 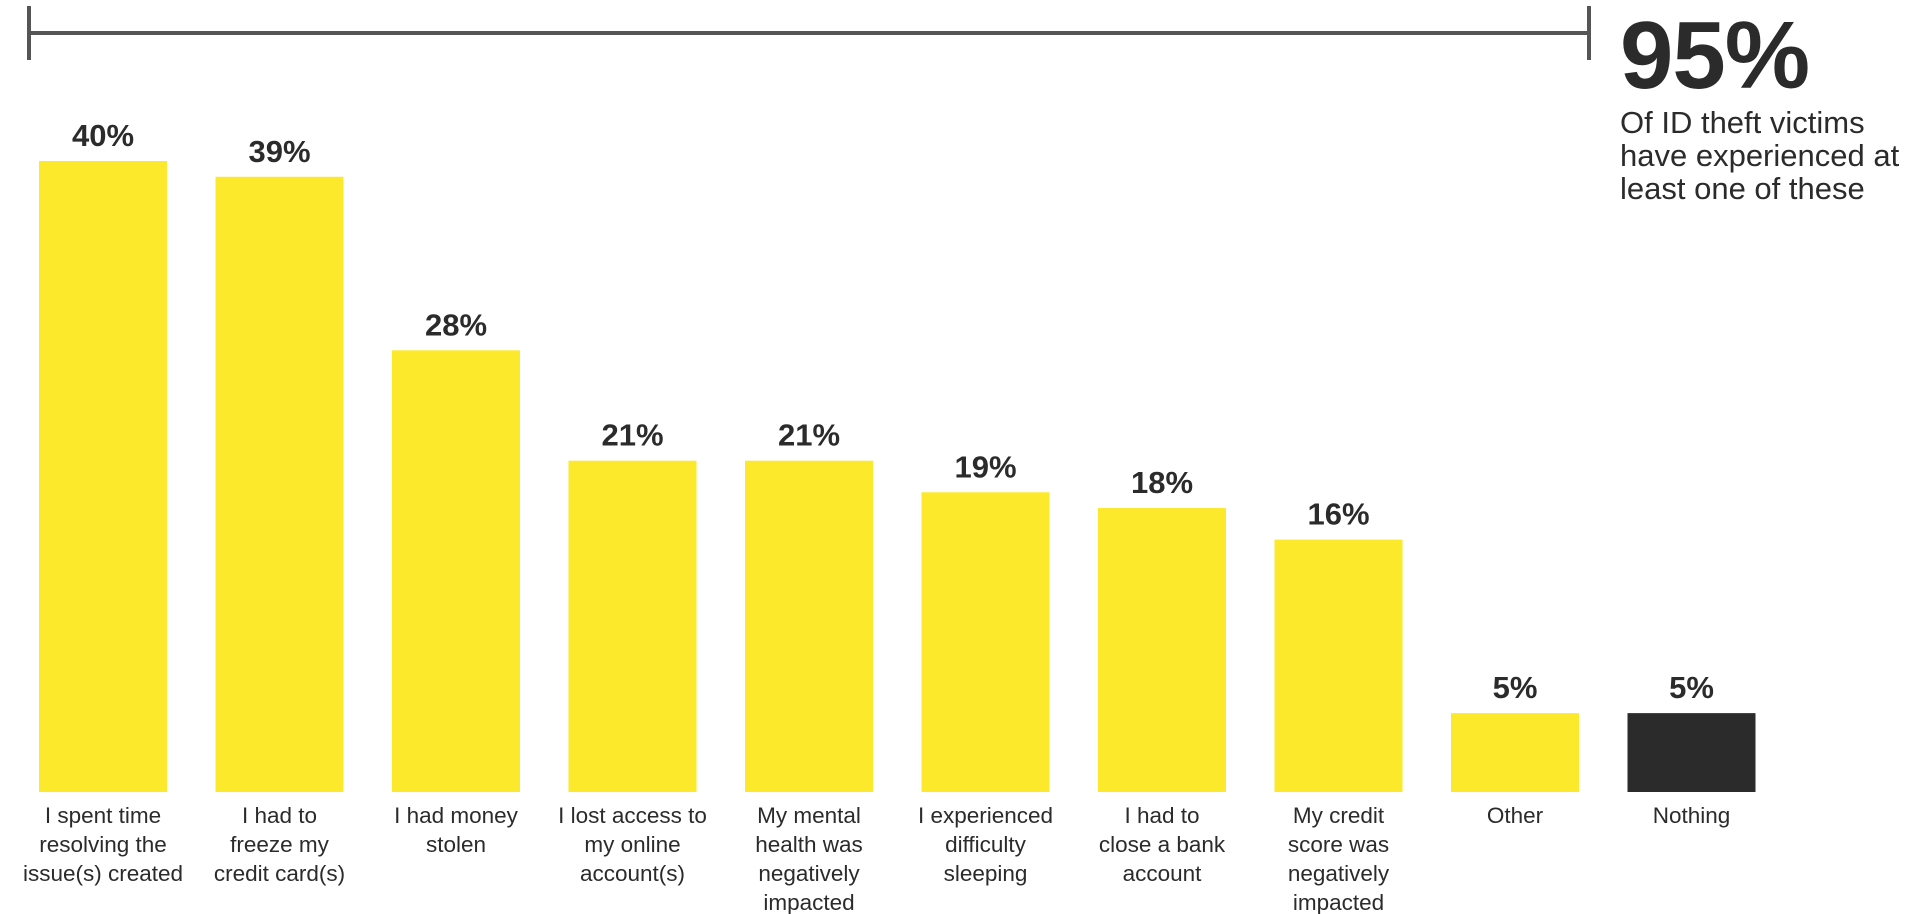 I want to click on category-label-line: health was, so click(x=809, y=844).